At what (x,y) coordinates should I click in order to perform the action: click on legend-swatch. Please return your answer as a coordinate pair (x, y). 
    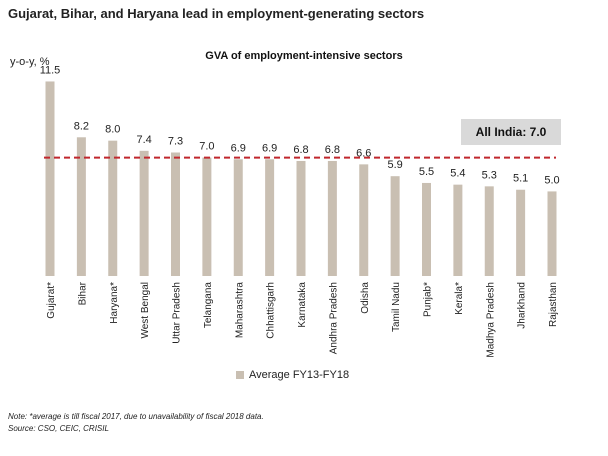
    Looking at the image, I should click on (240, 375).